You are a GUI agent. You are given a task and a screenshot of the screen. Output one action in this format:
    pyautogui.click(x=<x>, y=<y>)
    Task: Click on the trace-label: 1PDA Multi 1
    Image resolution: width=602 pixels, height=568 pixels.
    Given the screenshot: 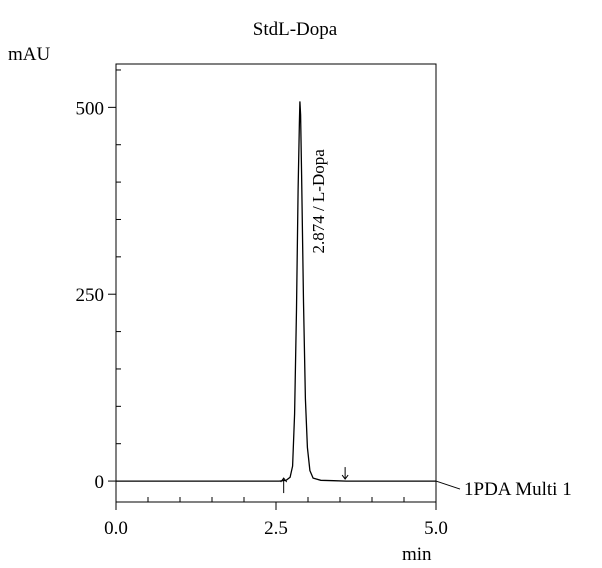 What is the action you would take?
    pyautogui.click(x=518, y=489)
    